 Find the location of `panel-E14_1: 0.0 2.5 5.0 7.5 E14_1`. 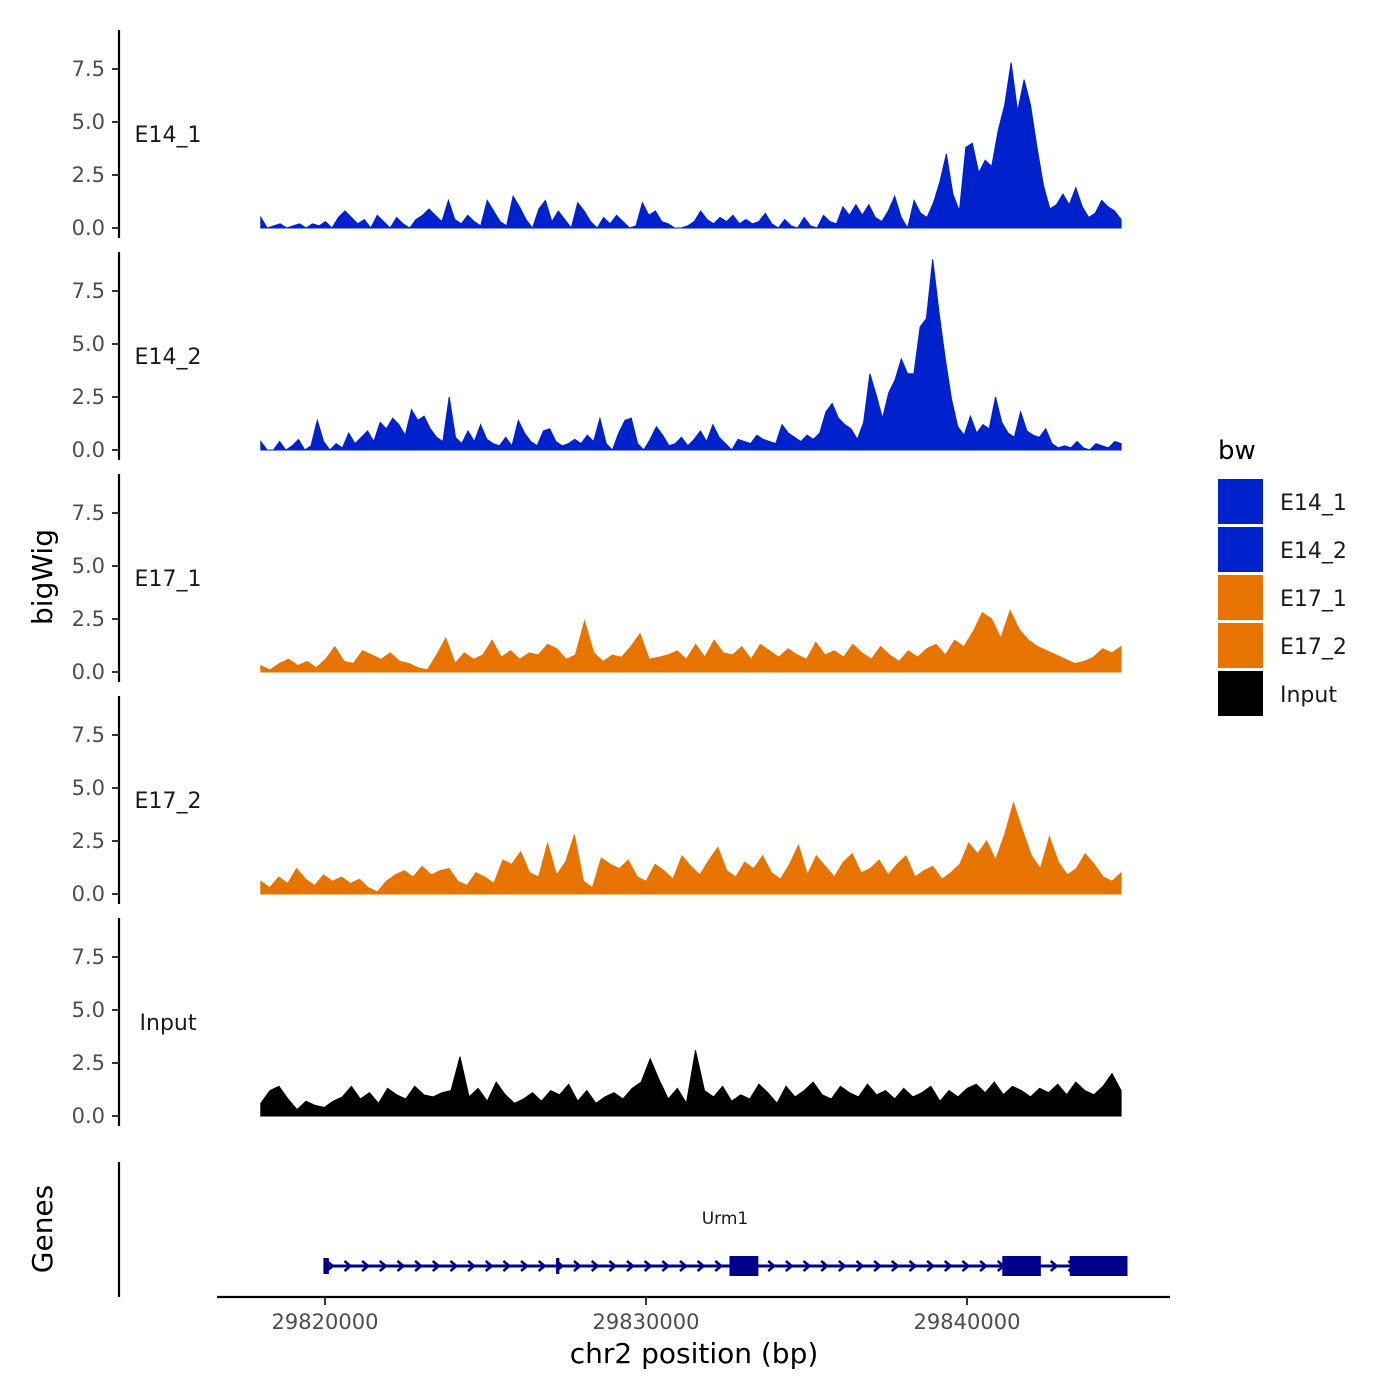

panel-E14_1: 0.0 2.5 5.0 7.5 E14_1 is located at coordinates (597, 135).